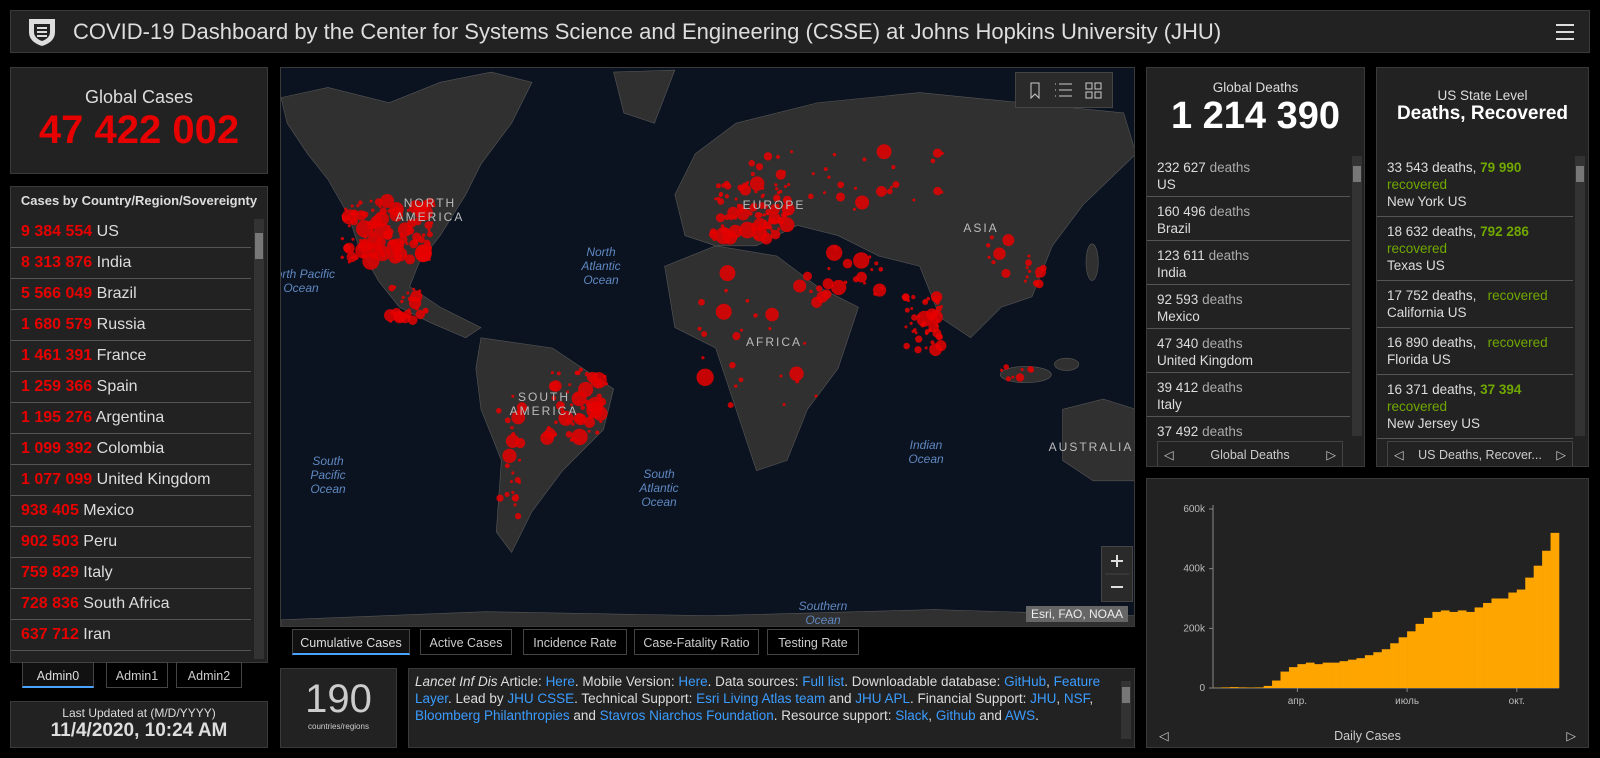 The width and height of the screenshot is (1600, 758). I want to click on nav-bar: ◁ Daily Cases ▷, so click(1367, 735).